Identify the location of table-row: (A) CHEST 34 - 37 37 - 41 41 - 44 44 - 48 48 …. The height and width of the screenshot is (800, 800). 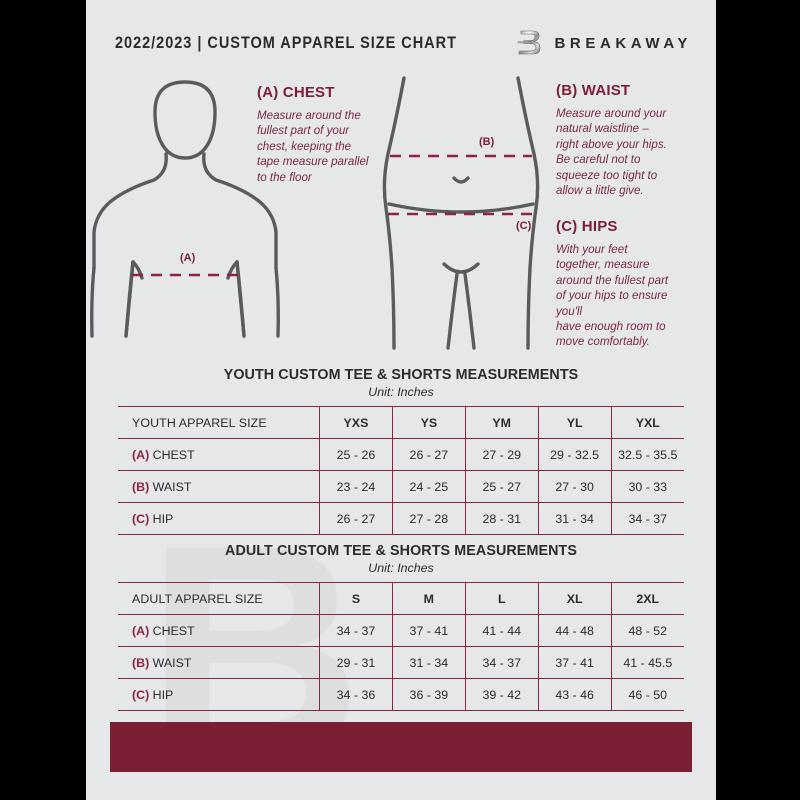
(401, 630).